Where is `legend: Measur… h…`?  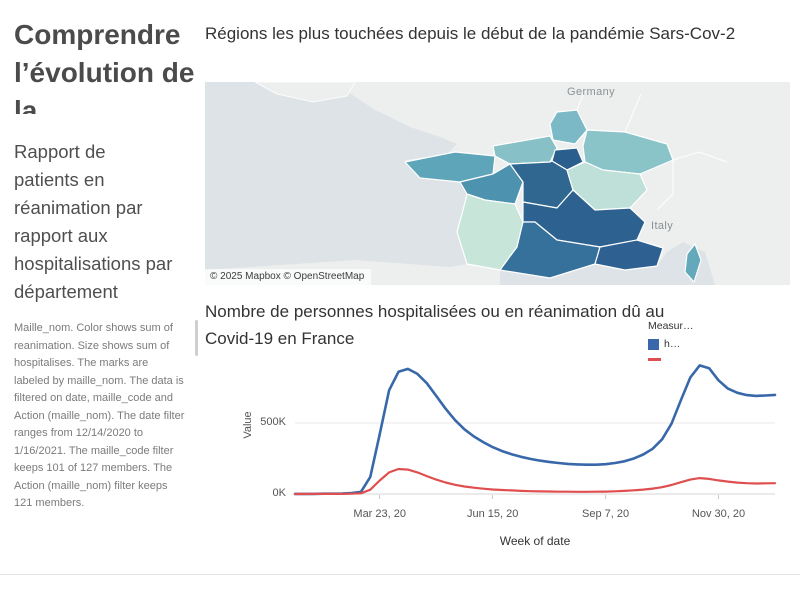 legend: Measur… h… is located at coordinates (718, 344).